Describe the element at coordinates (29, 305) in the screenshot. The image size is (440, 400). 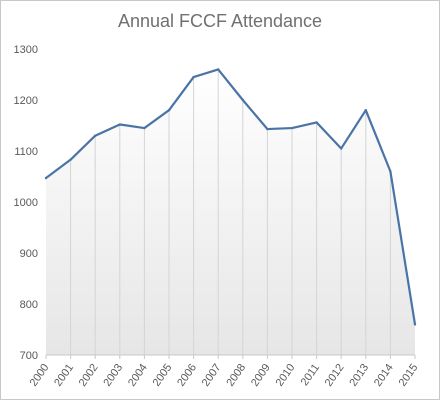
I see `y-tick-label-800: 800` at that location.